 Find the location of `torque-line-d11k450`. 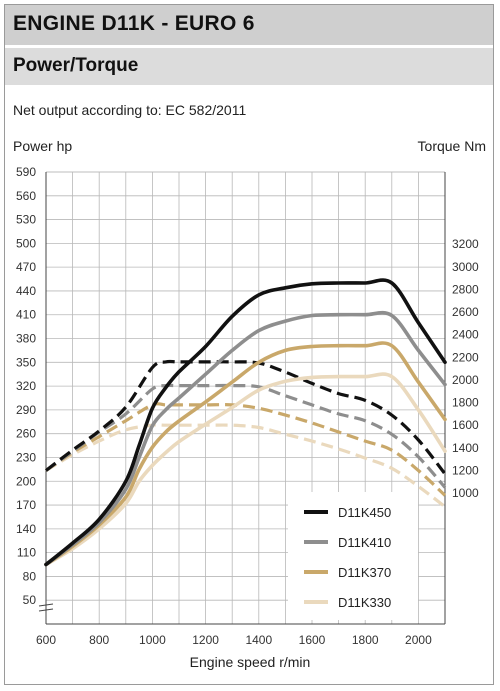

torque-line-d11k450 is located at coordinates (246, 417).